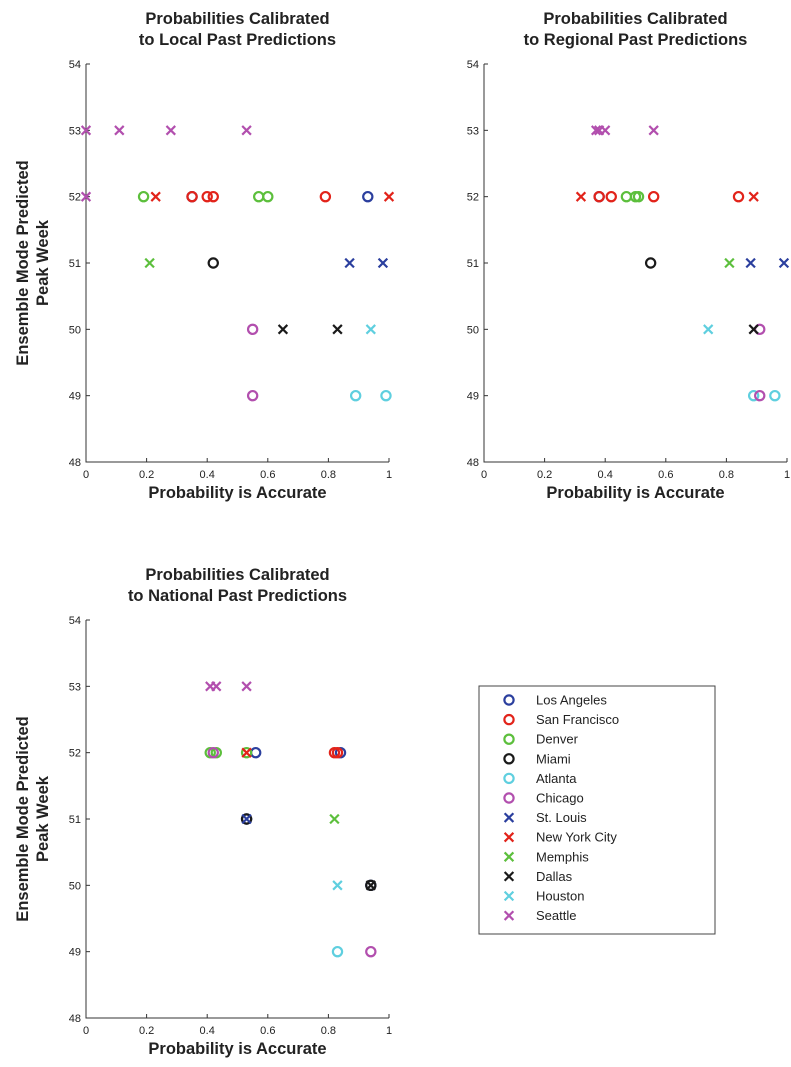 This screenshot has height=1067, width=791. What do you see at coordinates (370, 395) in the screenshot?
I see `series-atlanta` at bounding box center [370, 395].